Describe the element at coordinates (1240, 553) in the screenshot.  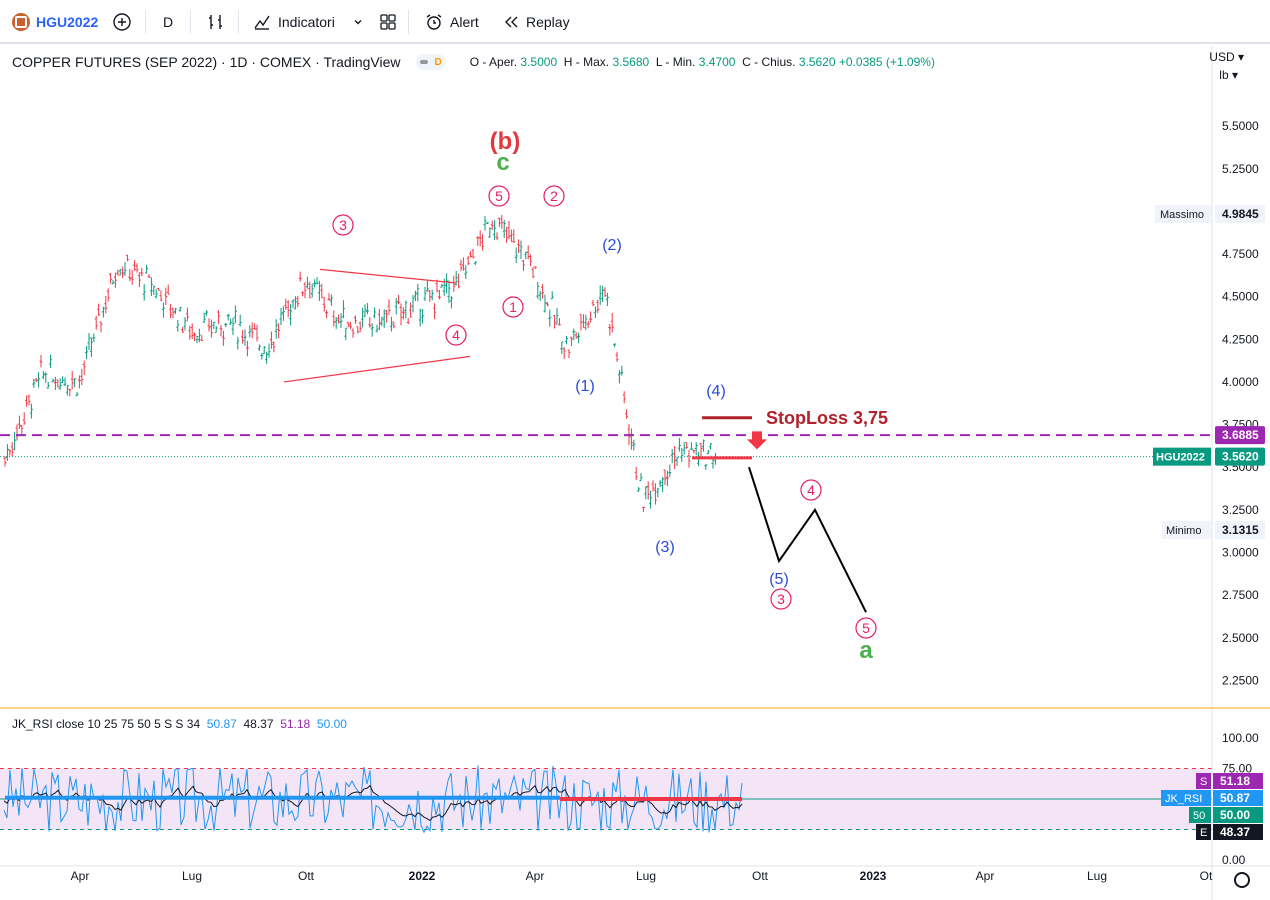
I see `price-tick-label: 3.0000` at that location.